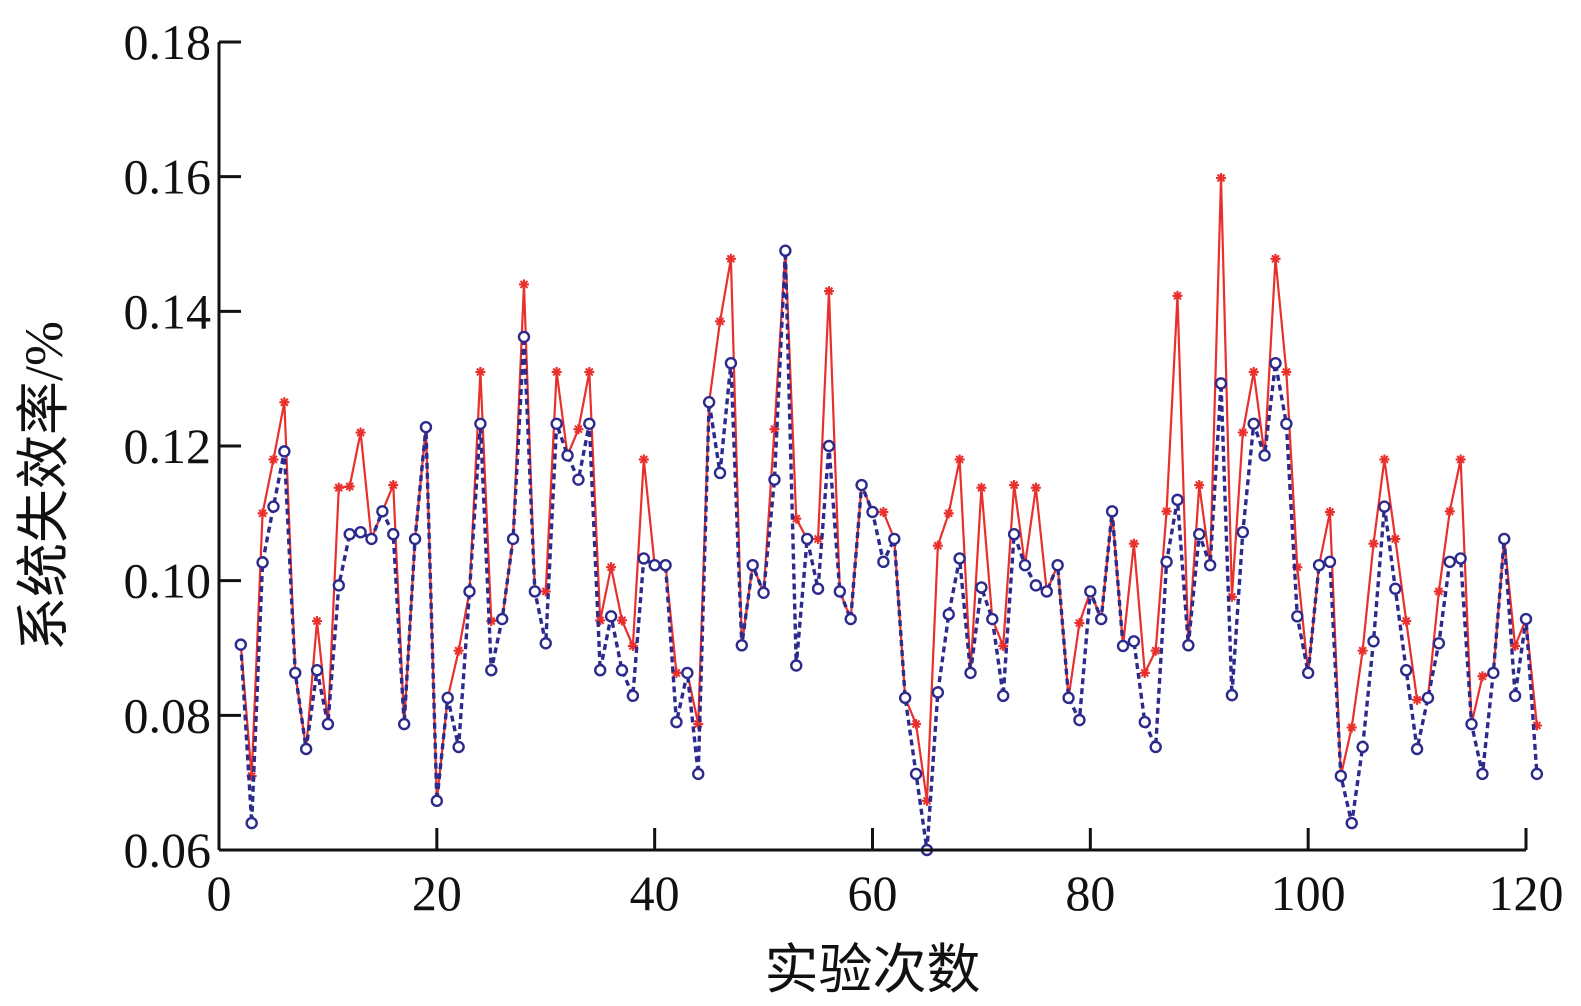 The height and width of the screenshot is (1006, 1581). What do you see at coordinates (1308, 893) in the screenshot?
I see `x-tick-label: 100` at bounding box center [1308, 893].